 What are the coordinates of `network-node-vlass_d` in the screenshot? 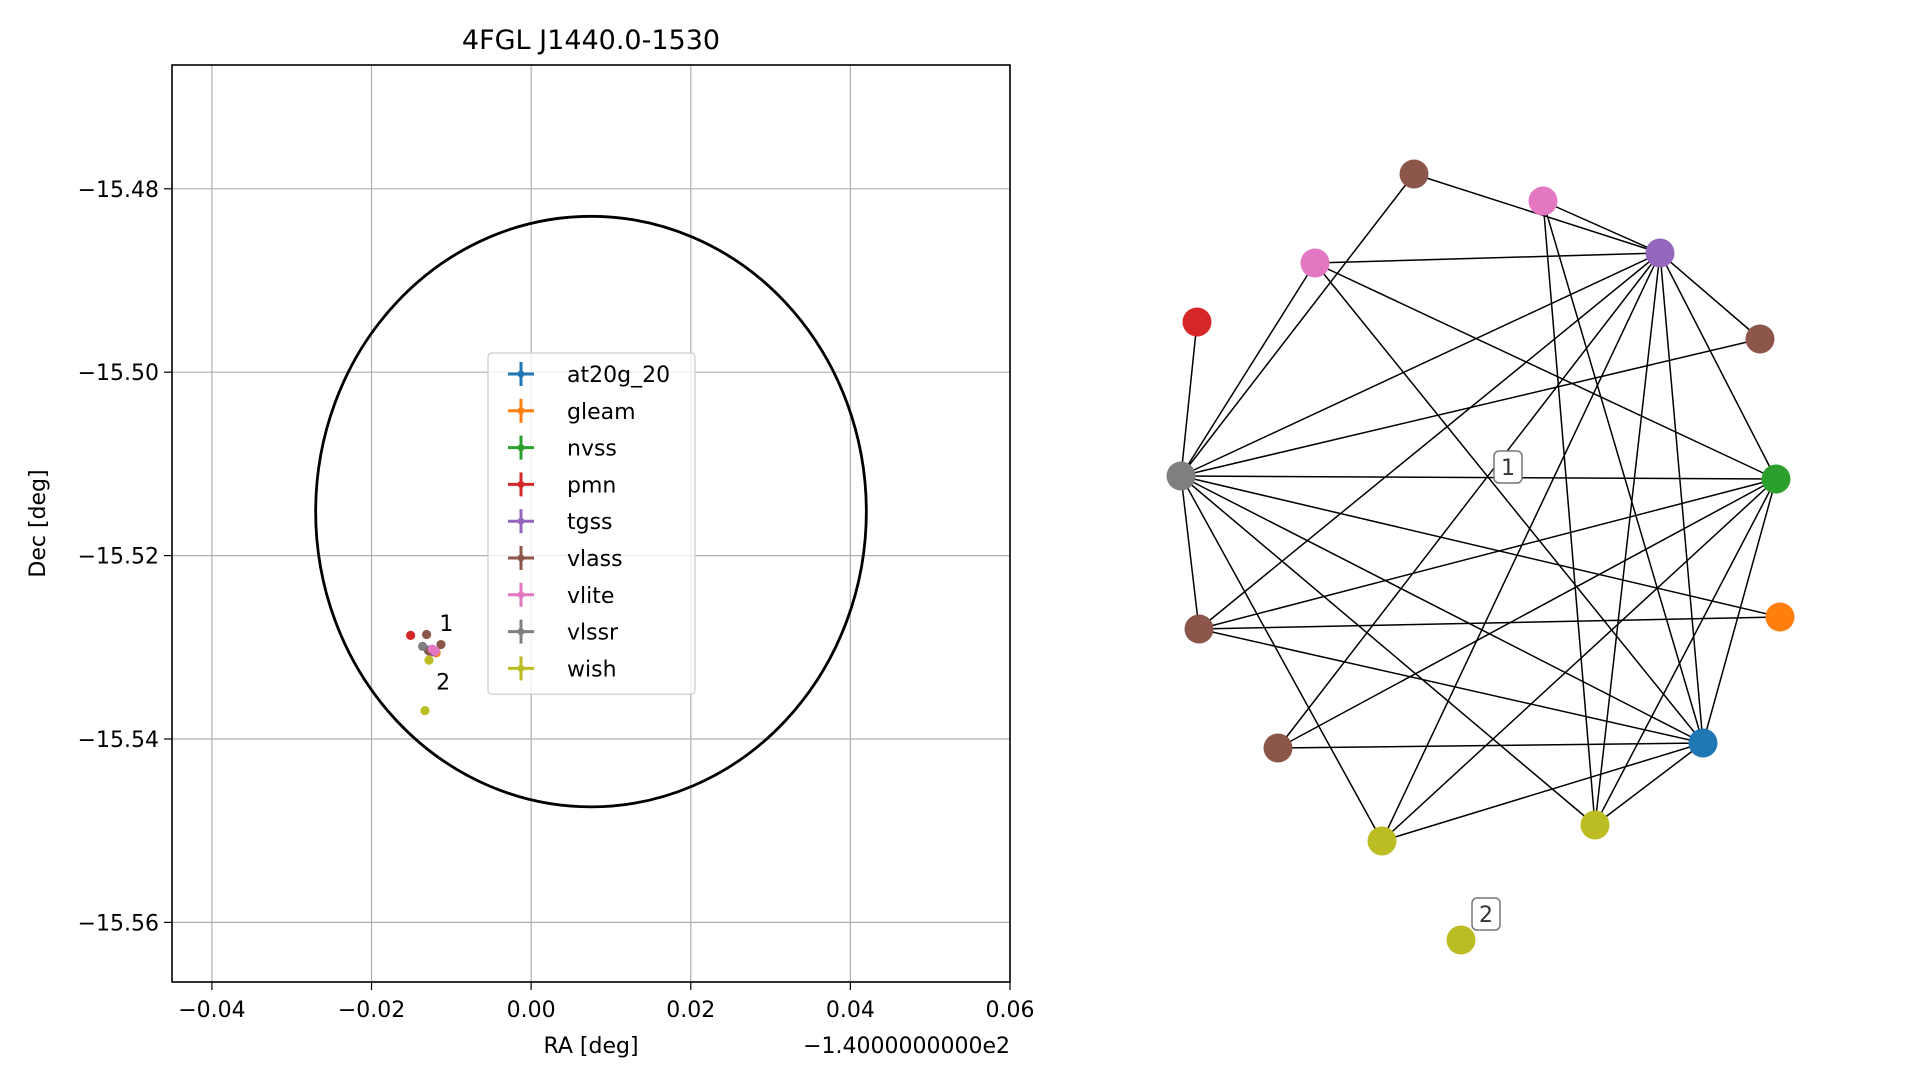 It's located at (1278, 748).